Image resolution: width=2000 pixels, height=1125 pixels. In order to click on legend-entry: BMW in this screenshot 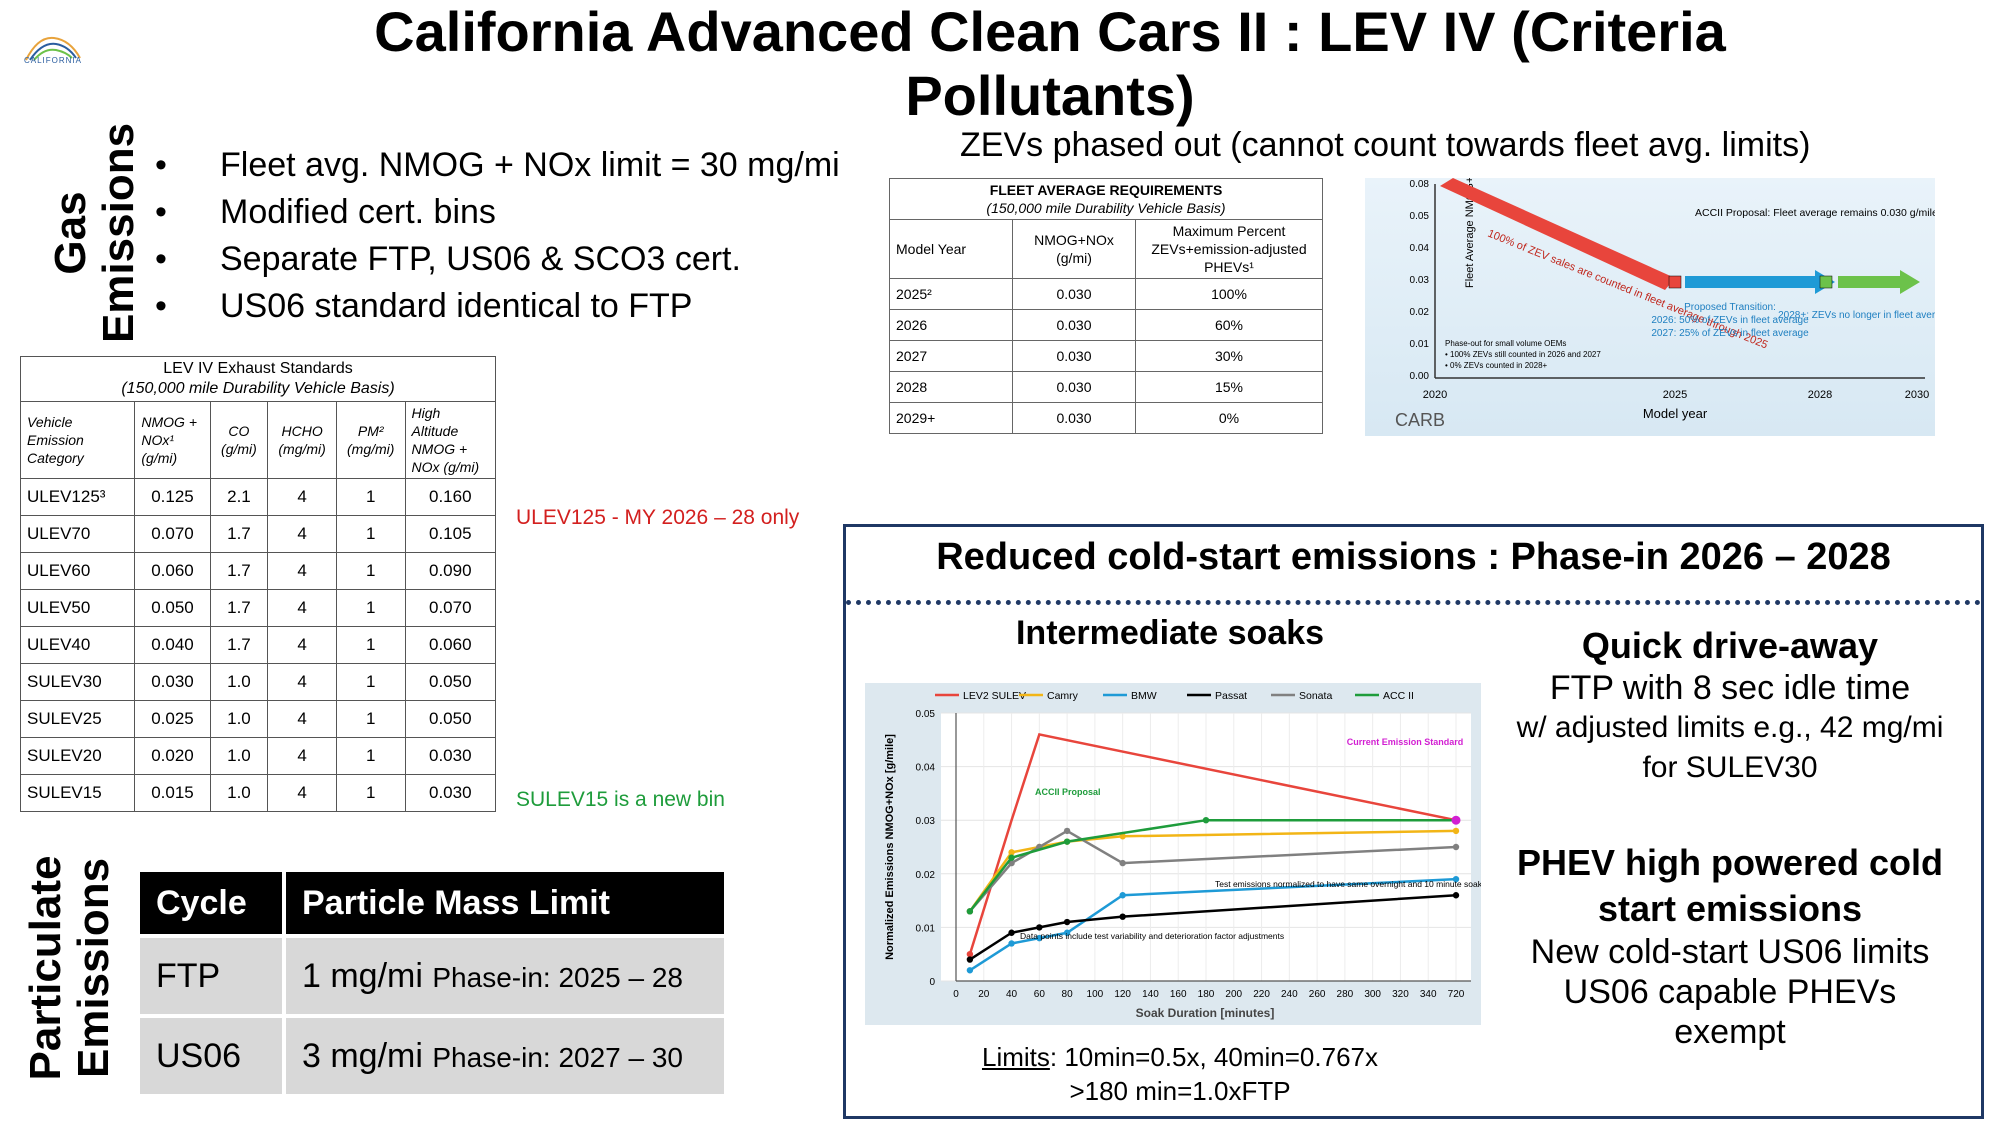, I will do `click(1144, 696)`.